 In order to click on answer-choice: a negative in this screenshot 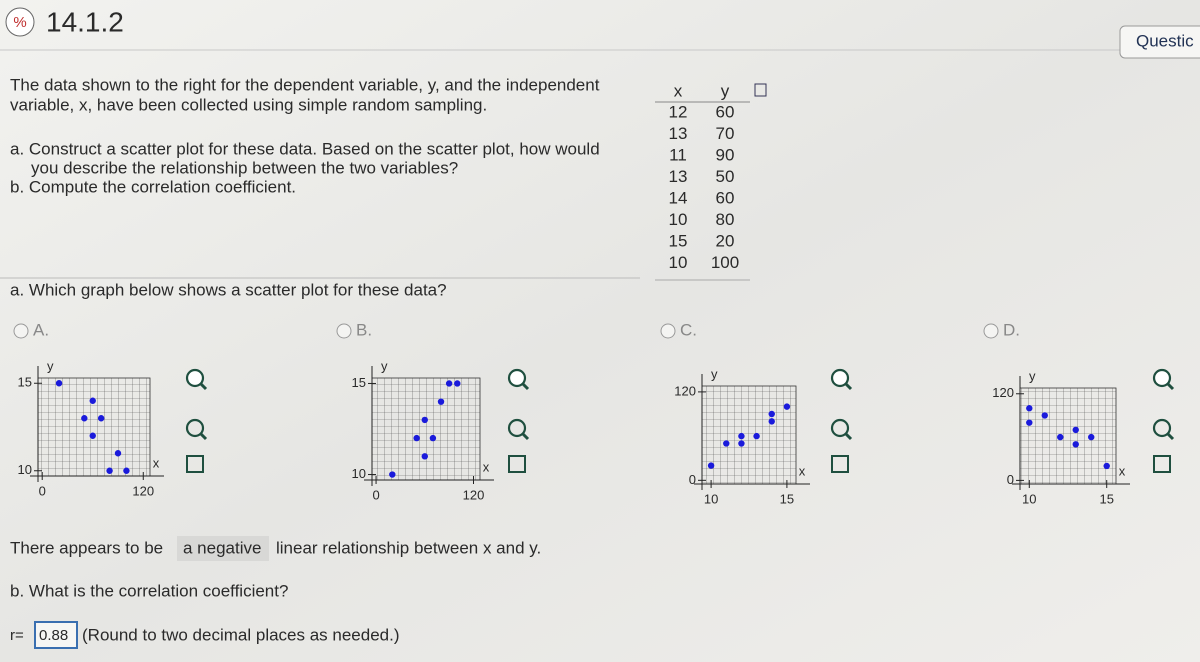, I will do `click(222, 547)`.